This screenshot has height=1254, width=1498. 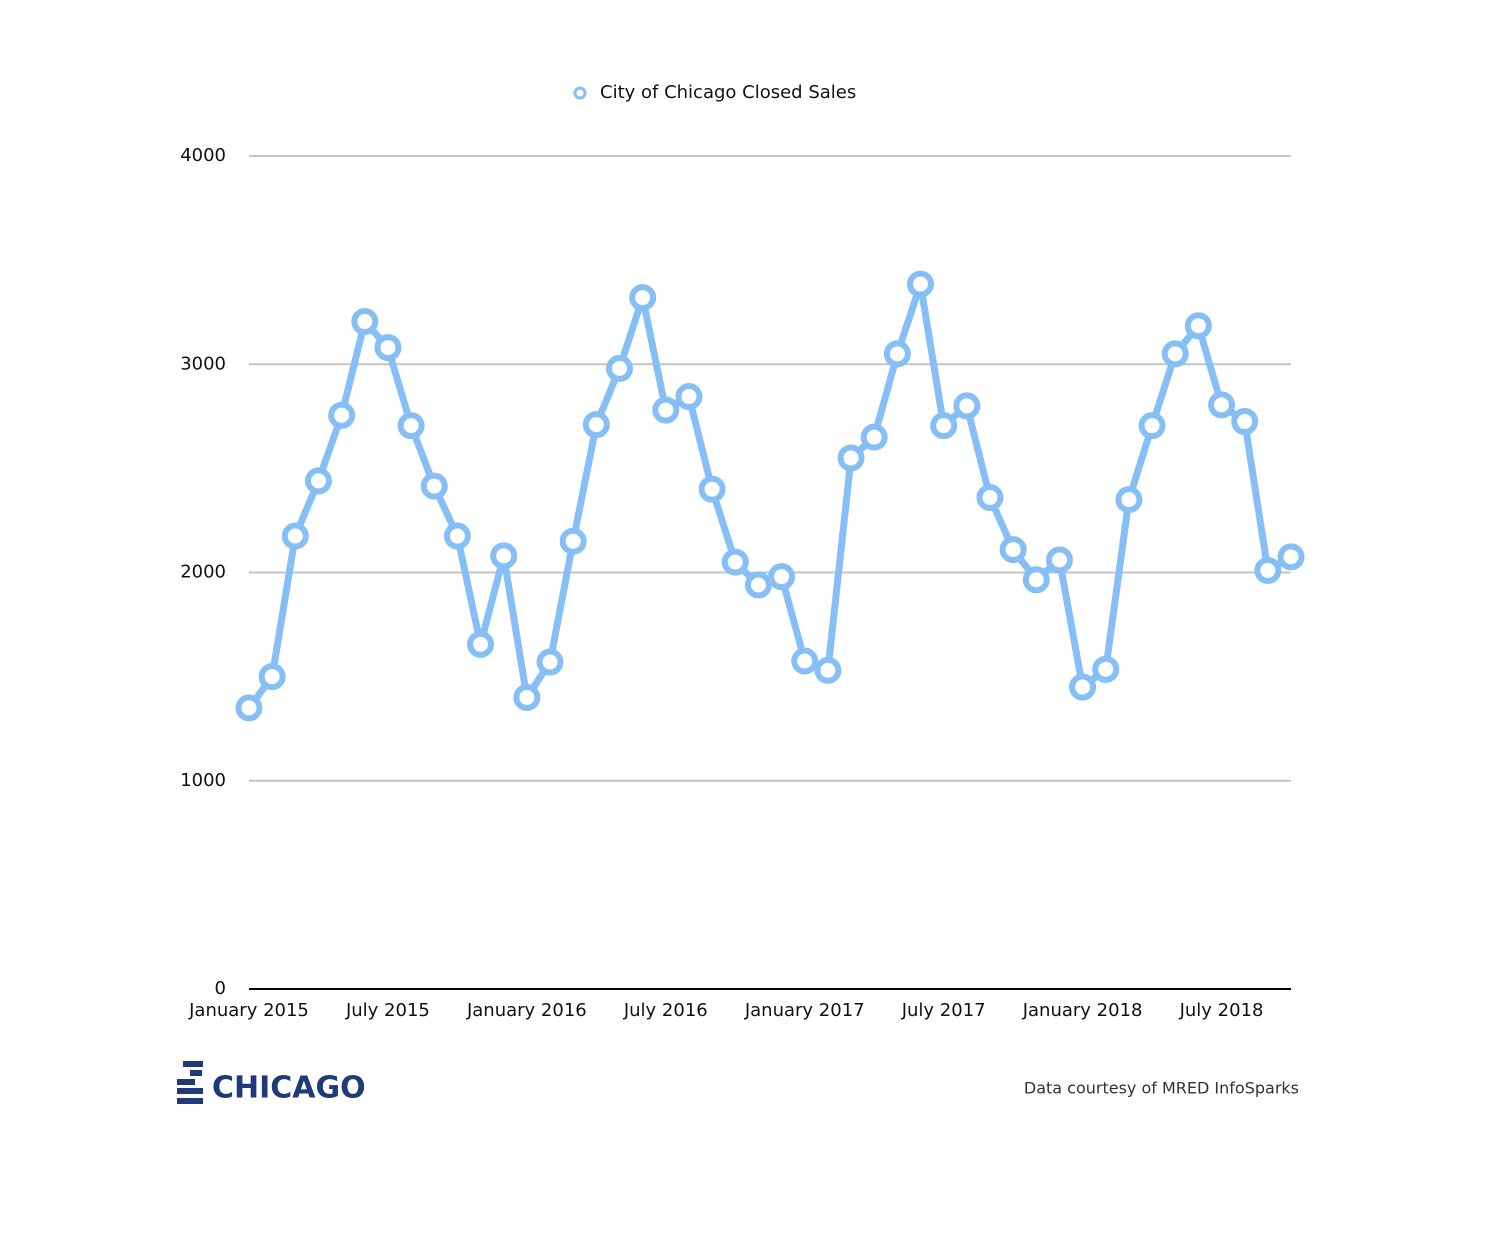 What do you see at coordinates (220, 988) in the screenshot?
I see `y-tick-label: 0` at bounding box center [220, 988].